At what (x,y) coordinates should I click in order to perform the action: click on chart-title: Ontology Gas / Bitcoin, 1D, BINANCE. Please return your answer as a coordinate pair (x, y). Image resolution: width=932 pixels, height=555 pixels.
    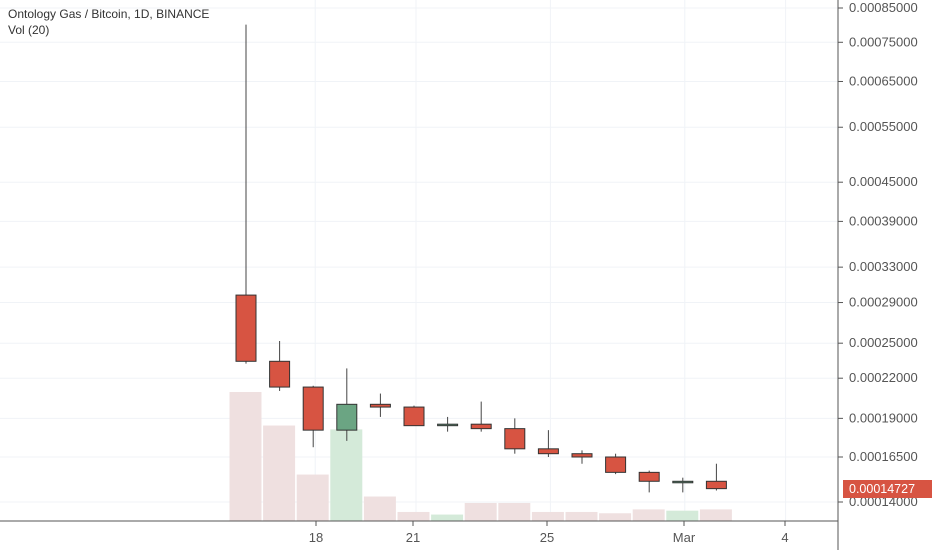
    Looking at the image, I should click on (109, 14).